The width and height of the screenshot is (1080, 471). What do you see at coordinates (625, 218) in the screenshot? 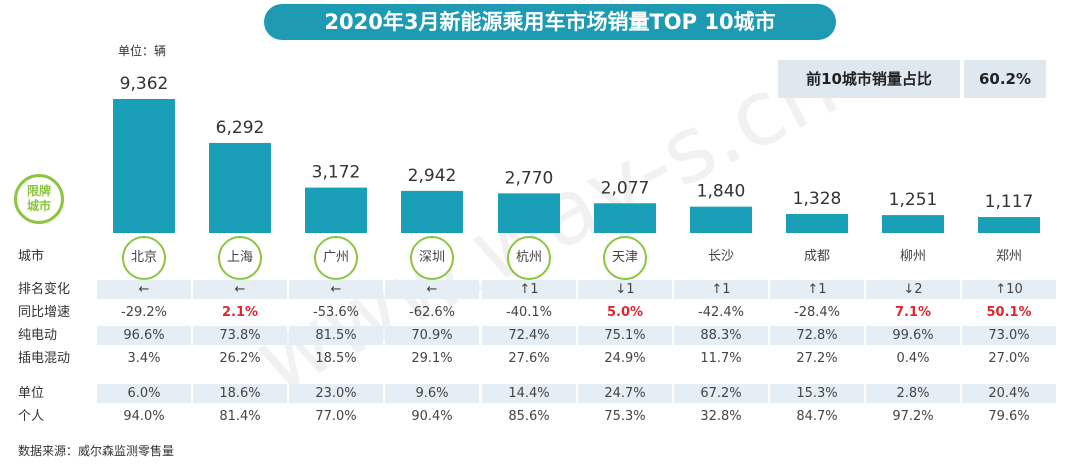
I see `bar-天津` at bounding box center [625, 218].